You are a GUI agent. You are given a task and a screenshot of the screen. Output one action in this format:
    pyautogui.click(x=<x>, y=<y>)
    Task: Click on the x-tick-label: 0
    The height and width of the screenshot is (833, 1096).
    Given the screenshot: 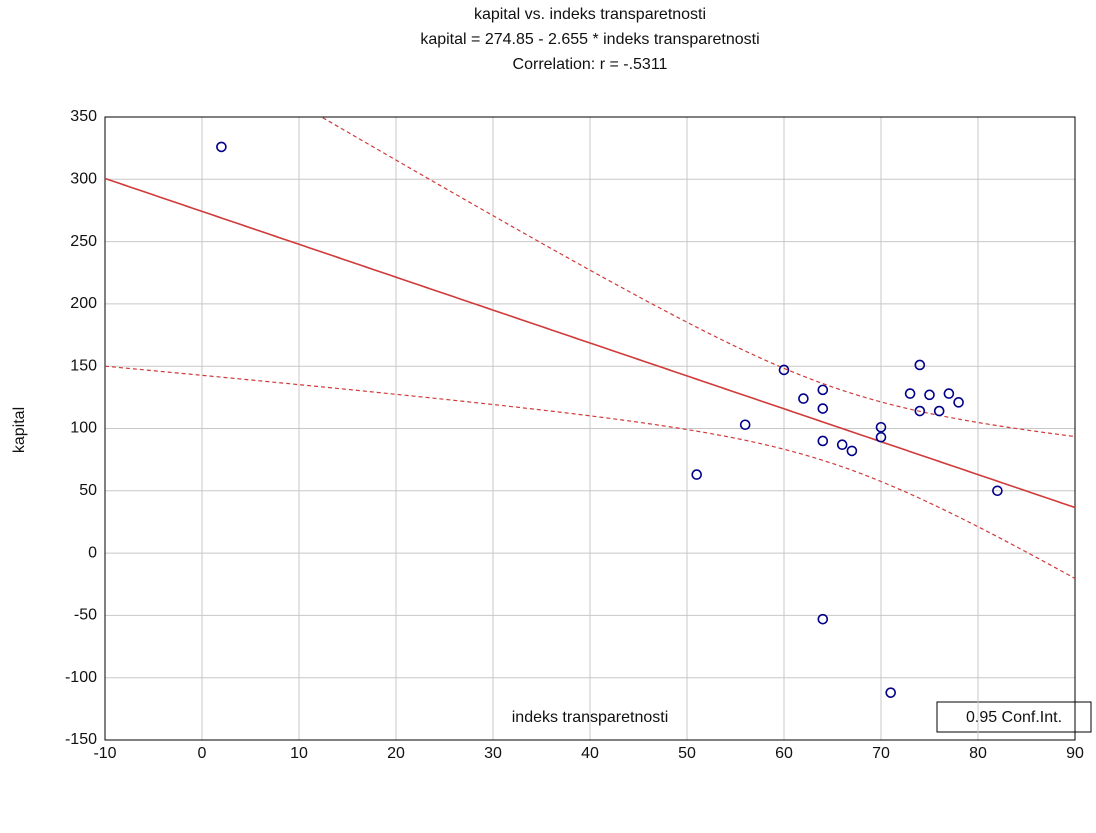 What is the action you would take?
    pyautogui.click(x=202, y=753)
    